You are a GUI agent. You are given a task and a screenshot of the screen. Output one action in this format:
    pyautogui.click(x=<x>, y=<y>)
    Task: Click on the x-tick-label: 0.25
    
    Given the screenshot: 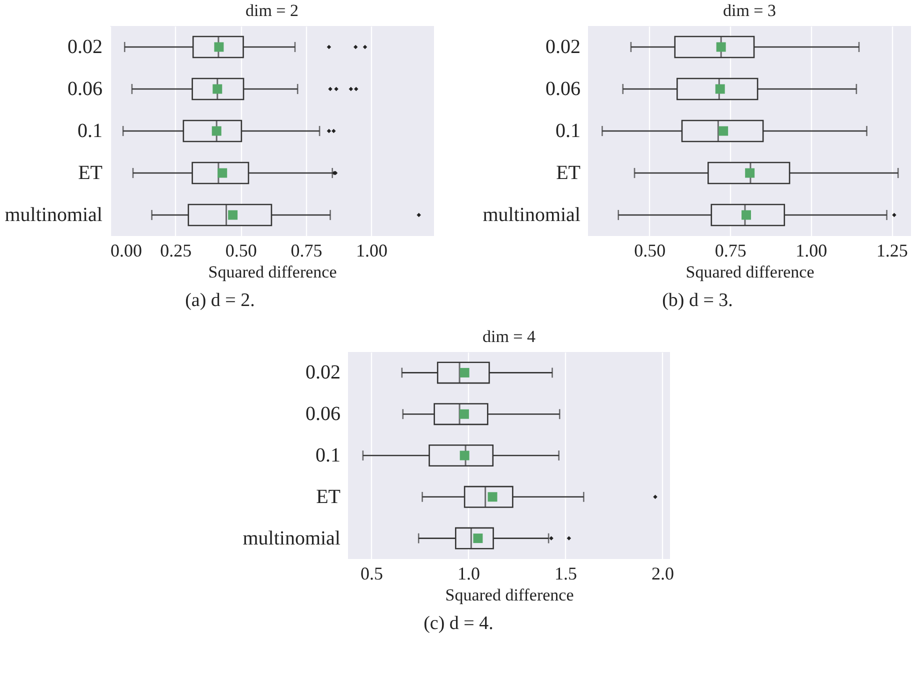 What is the action you would take?
    pyautogui.click(x=176, y=250)
    